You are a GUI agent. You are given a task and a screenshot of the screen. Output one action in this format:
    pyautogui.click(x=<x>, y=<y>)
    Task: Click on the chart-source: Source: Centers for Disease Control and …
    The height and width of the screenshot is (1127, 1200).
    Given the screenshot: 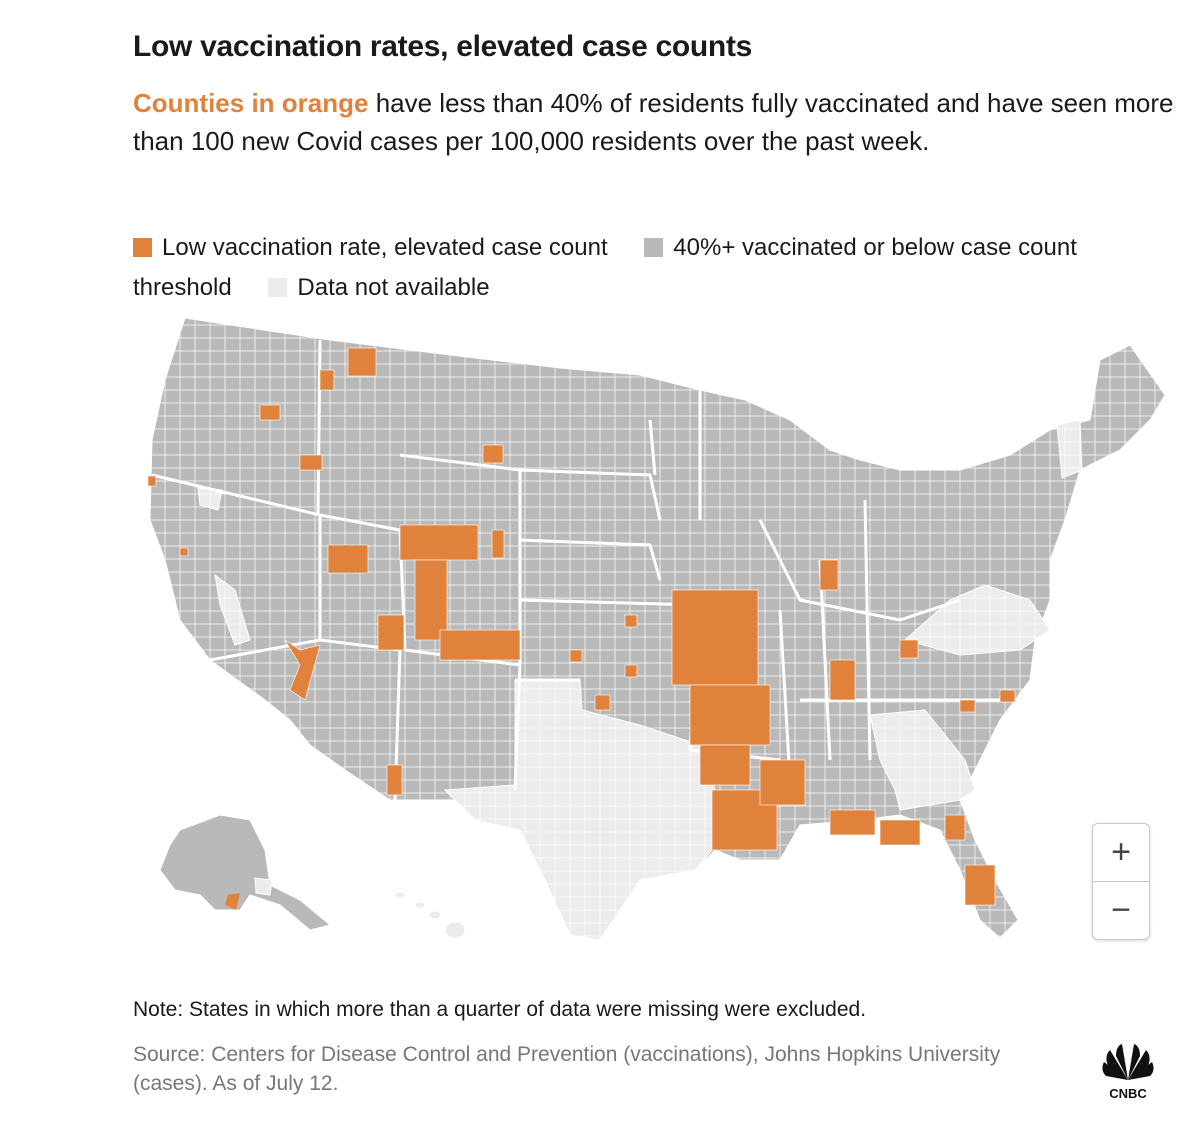 What is the action you would take?
    pyautogui.click(x=567, y=1069)
    